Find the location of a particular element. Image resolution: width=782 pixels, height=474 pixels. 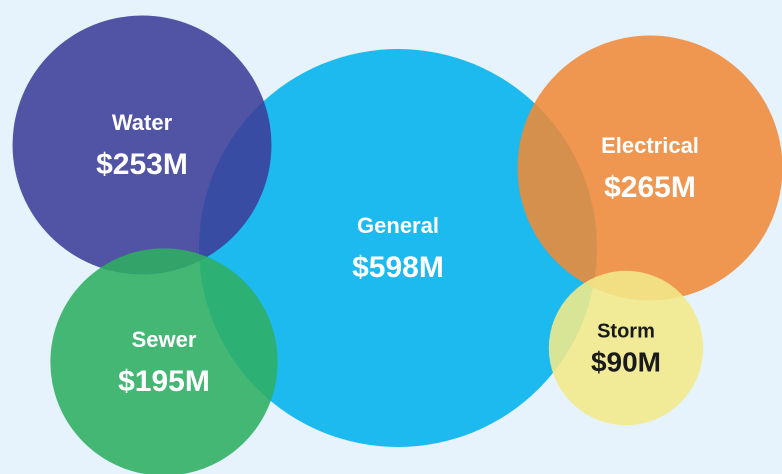

bubble-value-label: $598M is located at coordinates (398, 267).